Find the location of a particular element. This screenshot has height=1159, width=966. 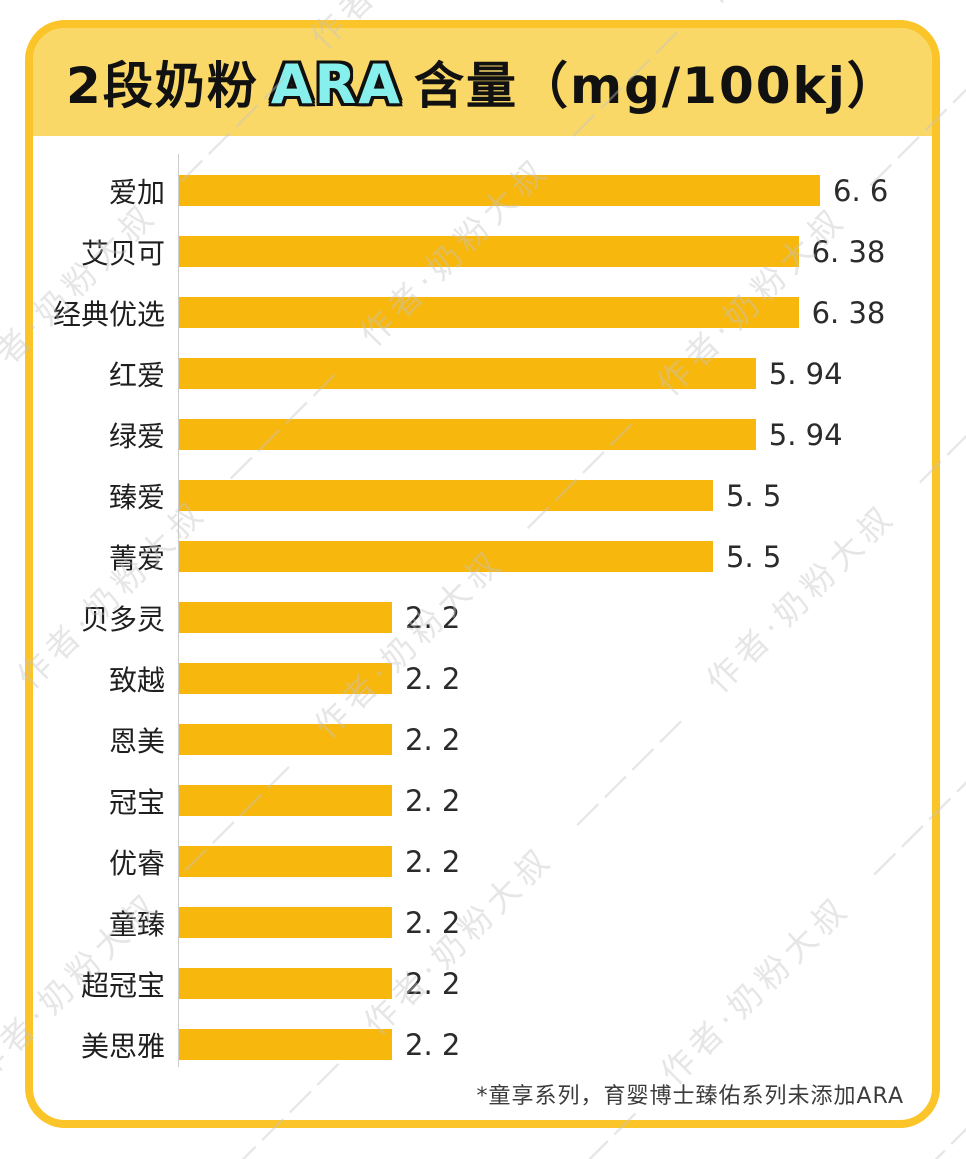

title-part1: 2段奶粉 is located at coordinates (162, 86).